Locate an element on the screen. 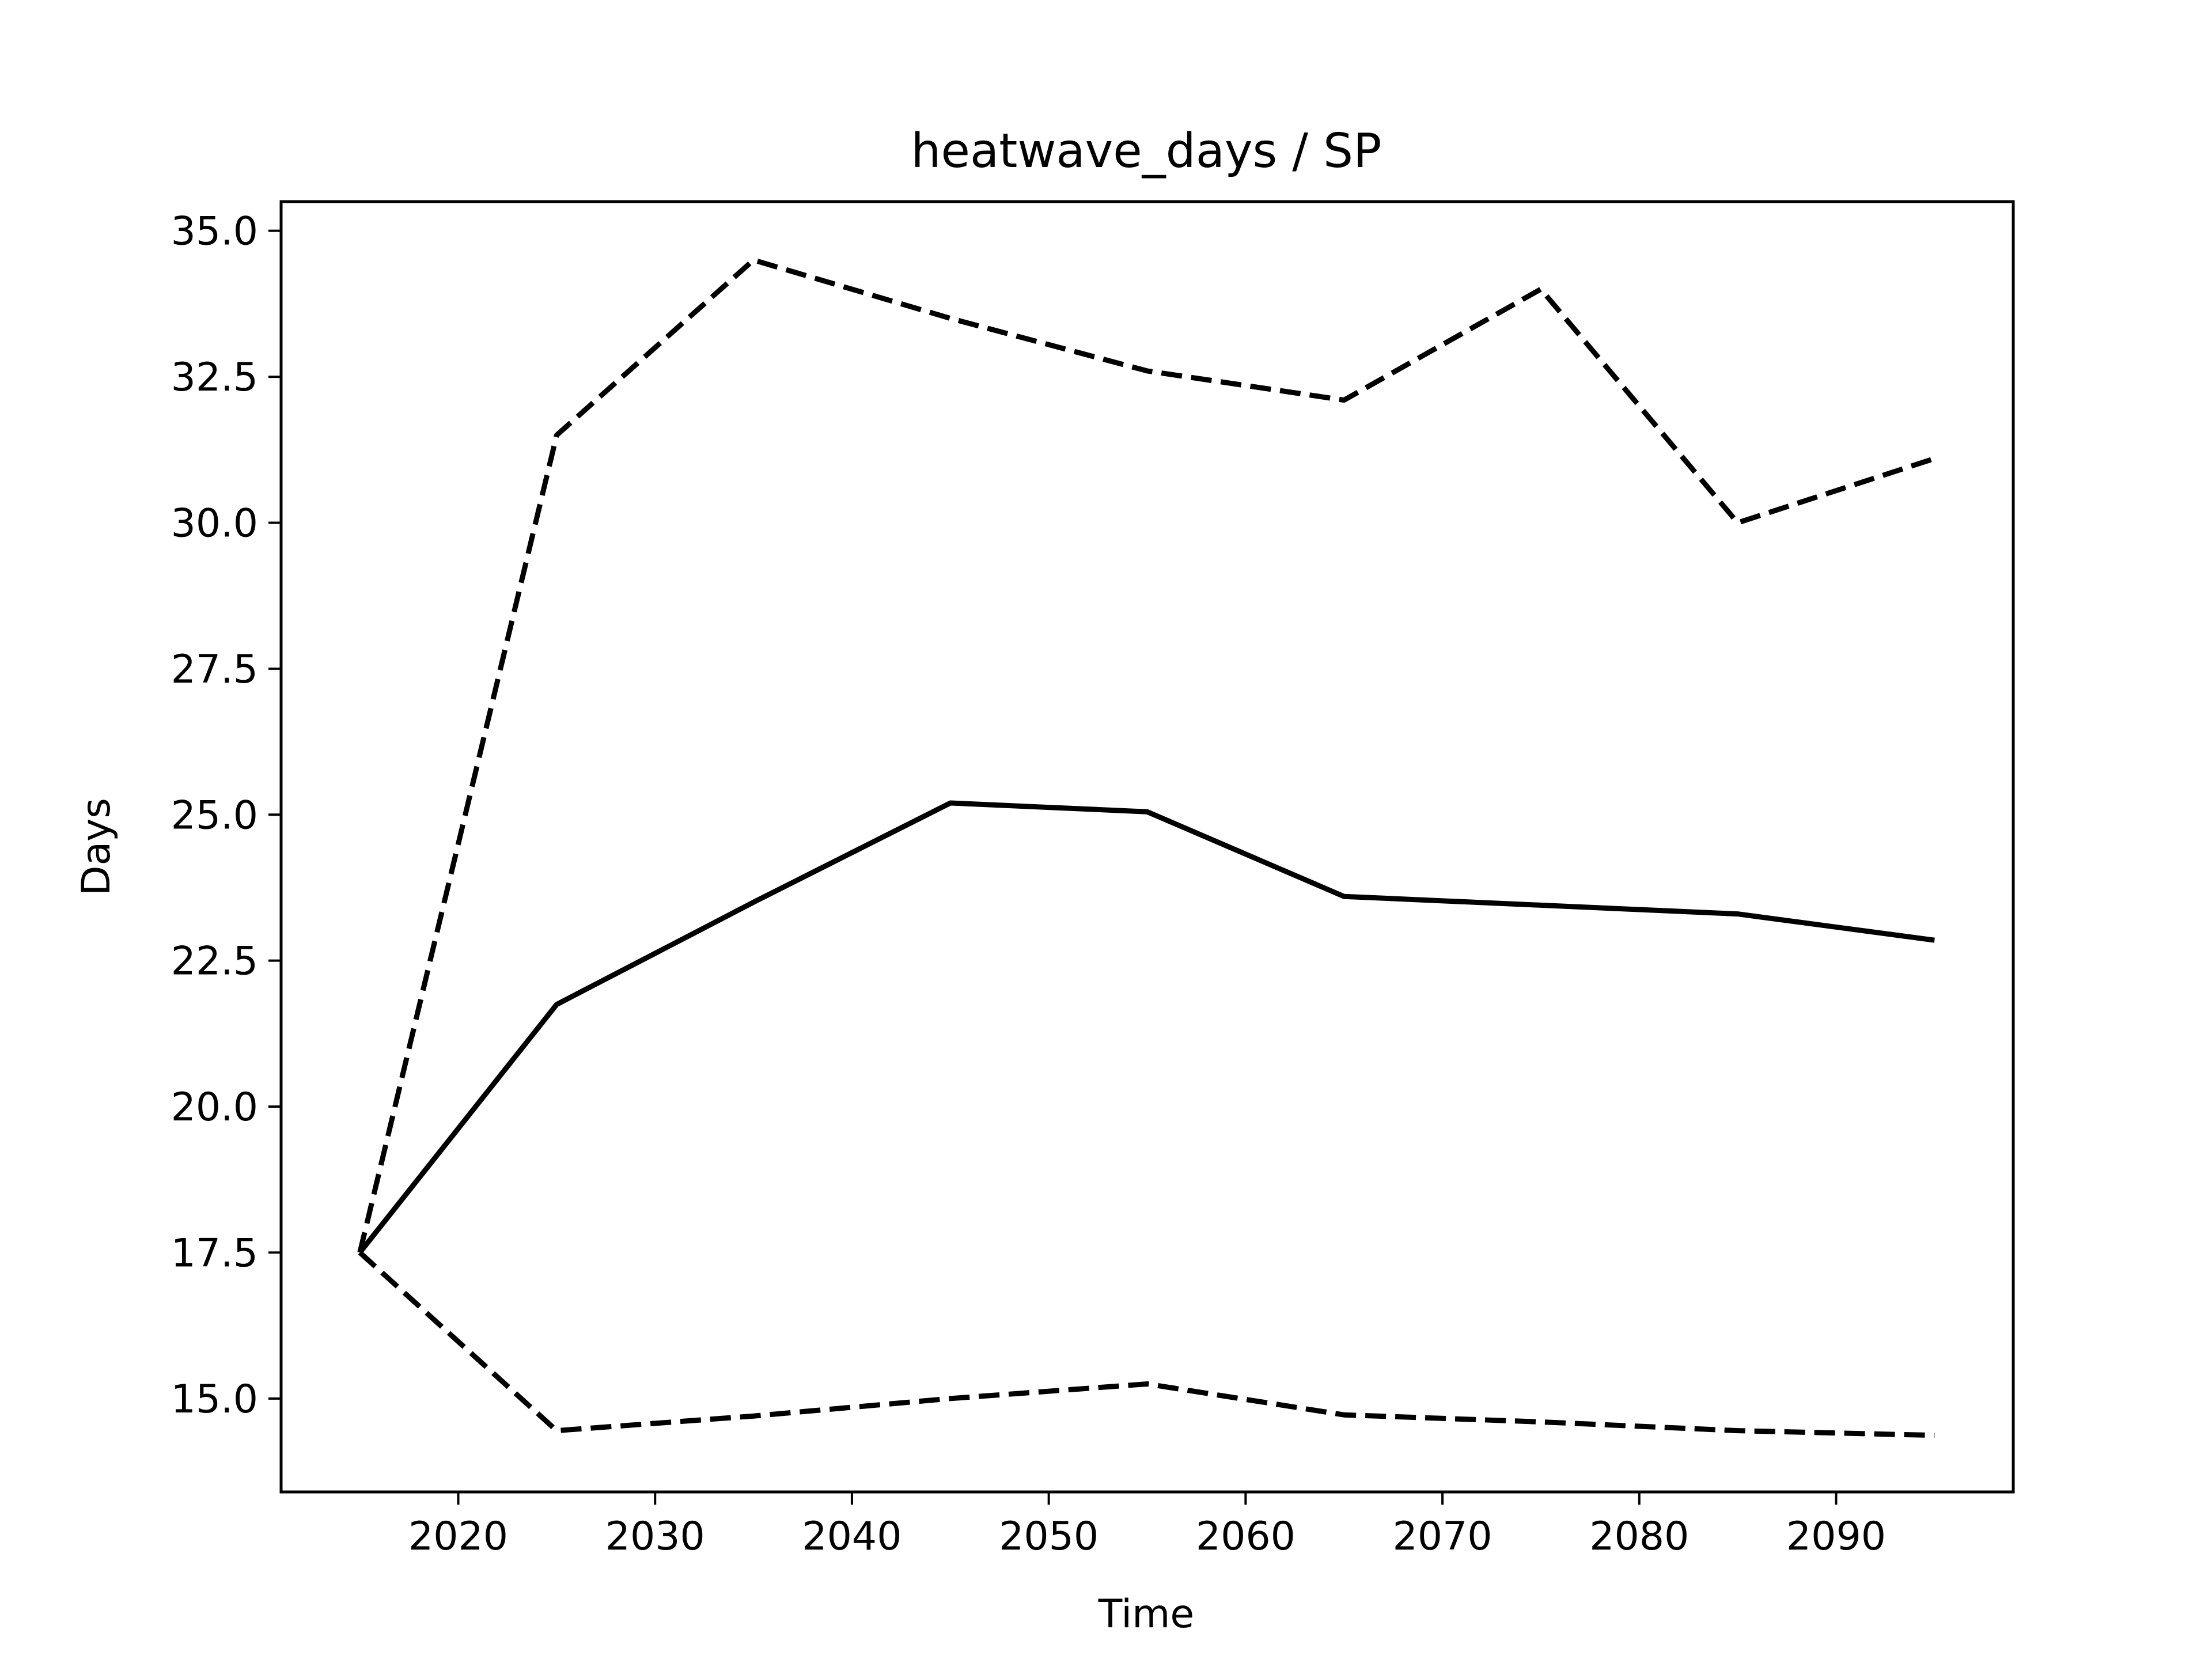 The image size is (2212, 1659). x-tick-label: 2070 is located at coordinates (1443, 1536).